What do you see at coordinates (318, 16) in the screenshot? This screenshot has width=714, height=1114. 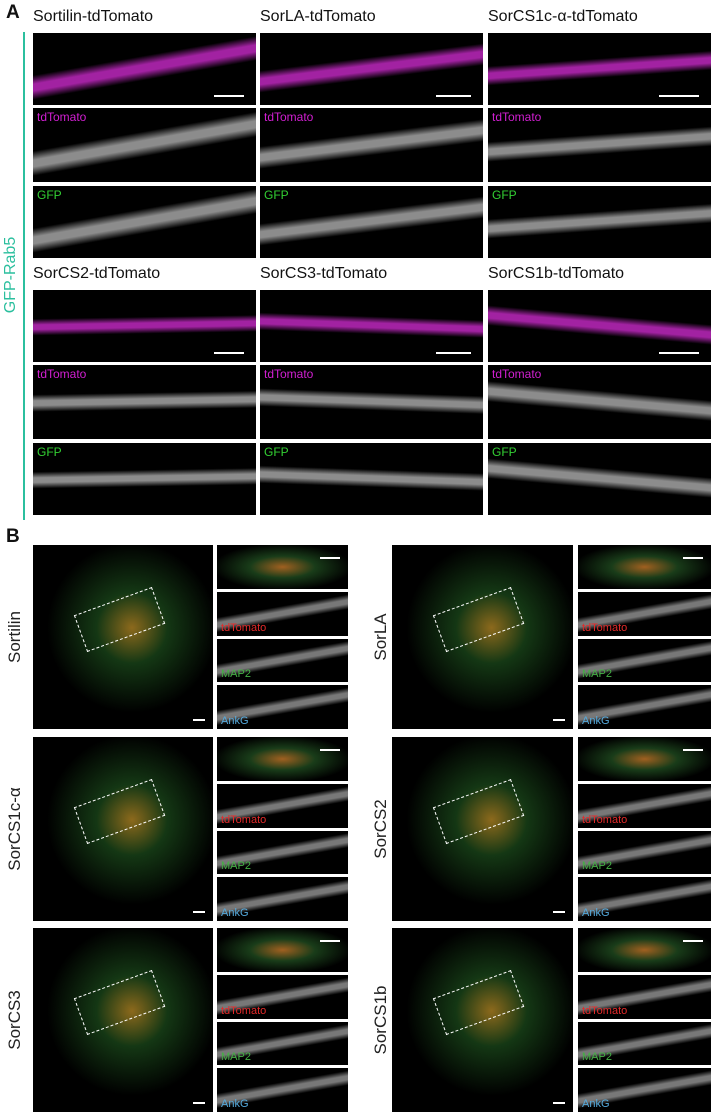 I see `panel-title: SorLA-tdTomato` at bounding box center [318, 16].